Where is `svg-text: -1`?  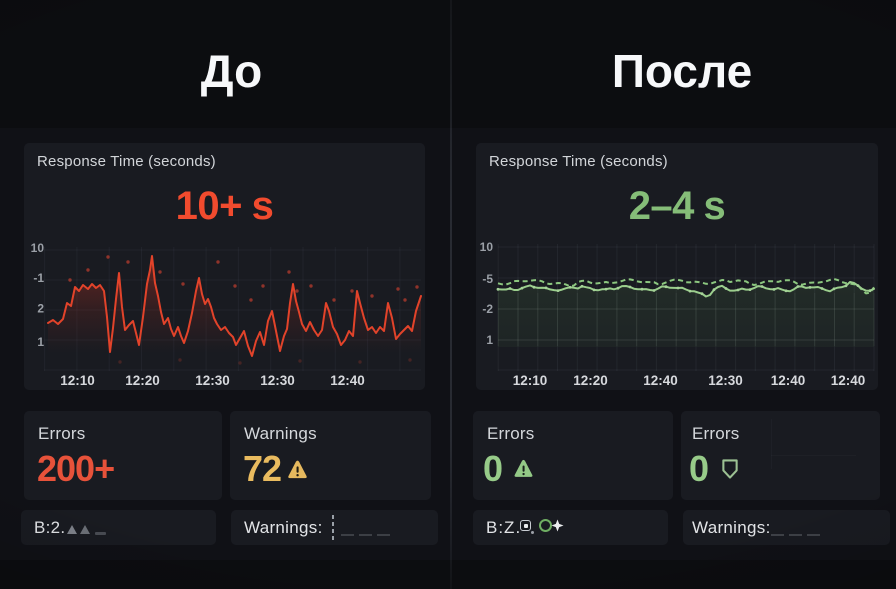 svg-text: -1 is located at coordinates (38, 278).